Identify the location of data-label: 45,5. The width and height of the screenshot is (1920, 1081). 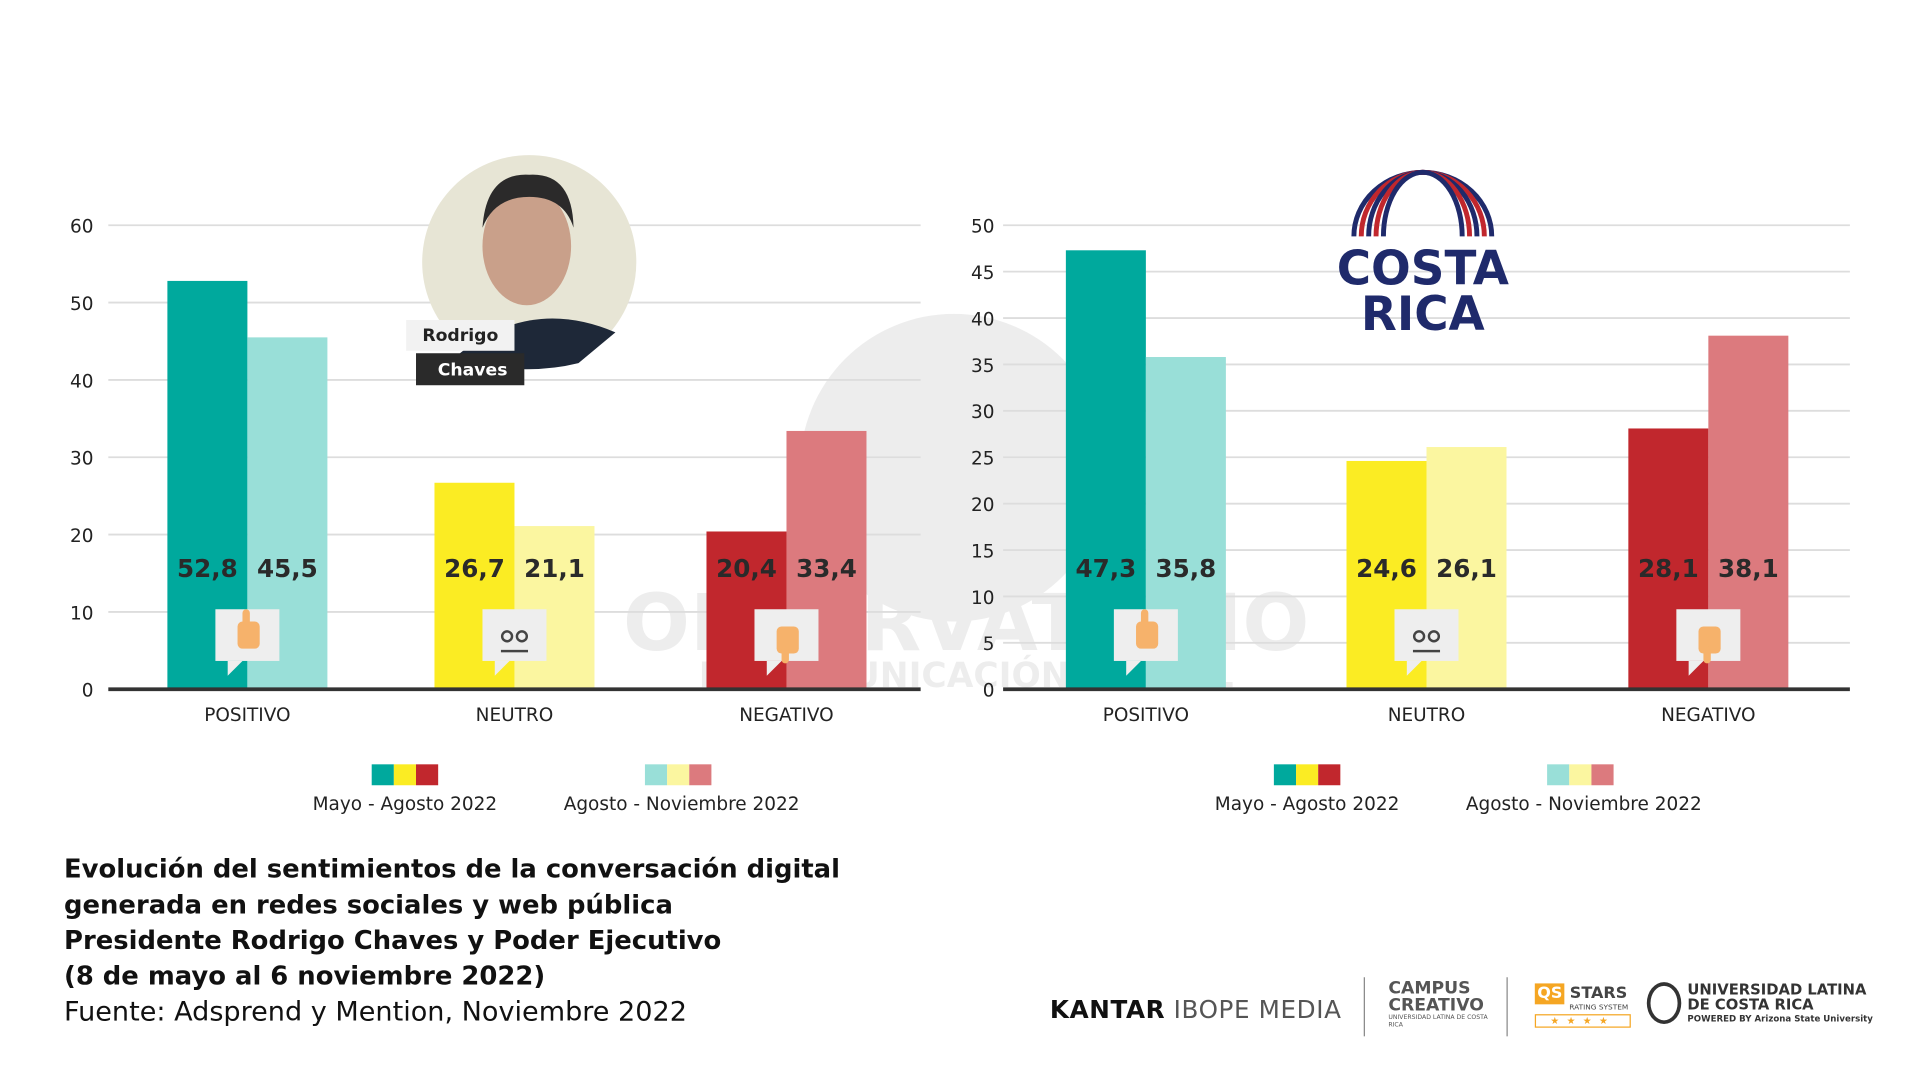
(287, 568).